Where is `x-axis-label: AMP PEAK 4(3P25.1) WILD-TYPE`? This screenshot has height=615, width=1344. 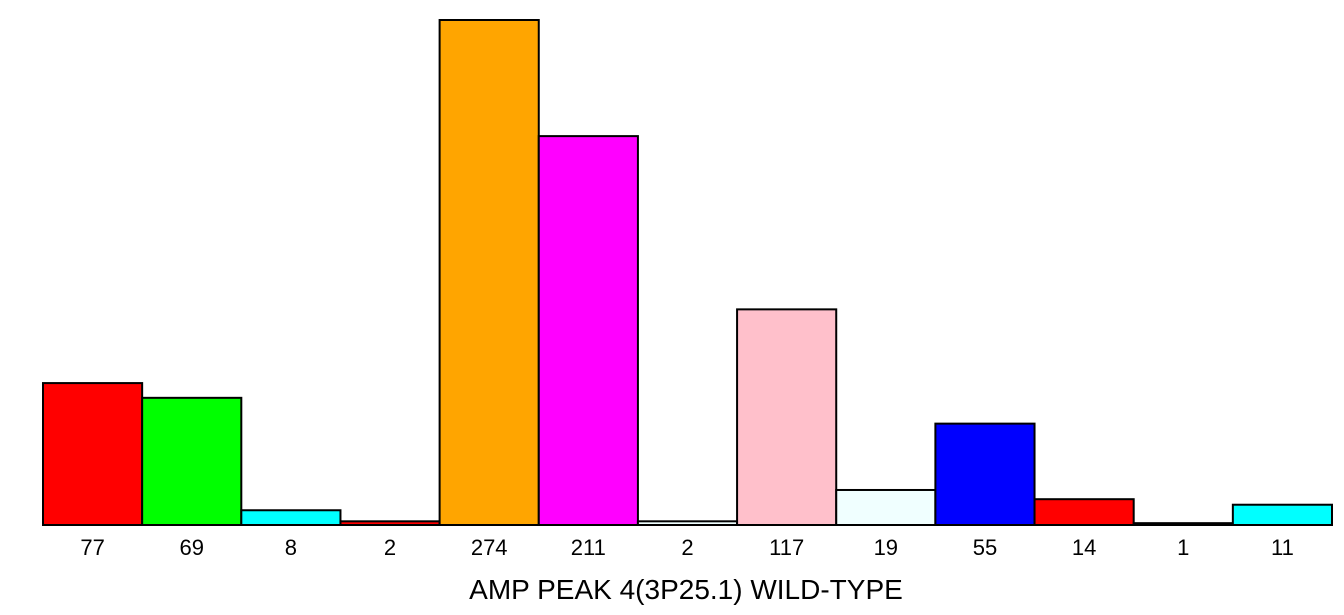 x-axis-label: AMP PEAK 4(3P25.1) WILD-TYPE is located at coordinates (686, 589).